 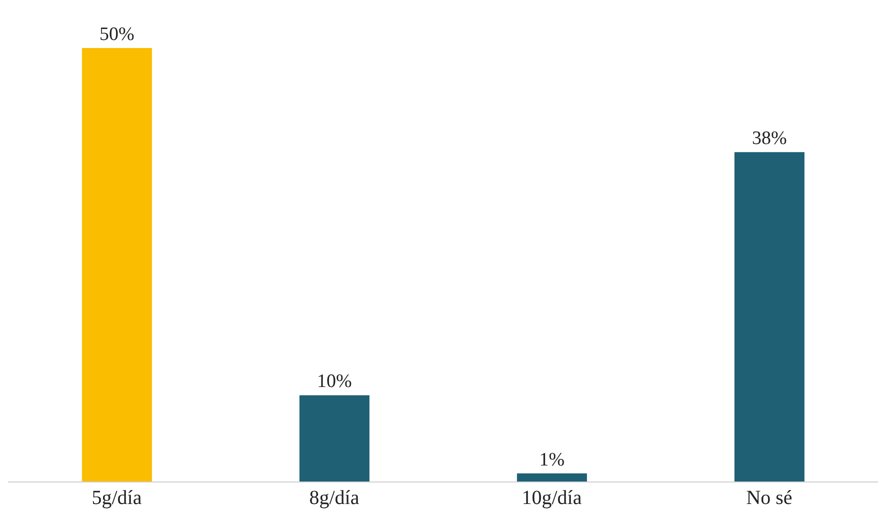 What do you see at coordinates (552, 498) in the screenshot?
I see `x-tick-label: 10g/día` at bounding box center [552, 498].